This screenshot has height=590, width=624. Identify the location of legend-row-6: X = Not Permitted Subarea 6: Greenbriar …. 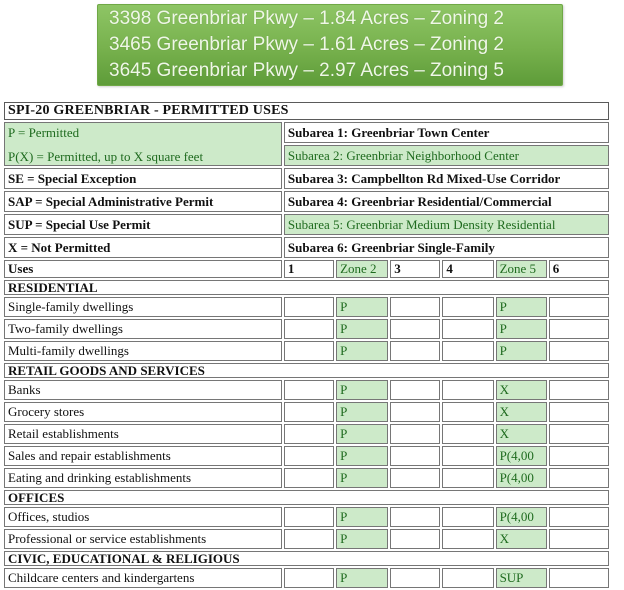
(306, 247).